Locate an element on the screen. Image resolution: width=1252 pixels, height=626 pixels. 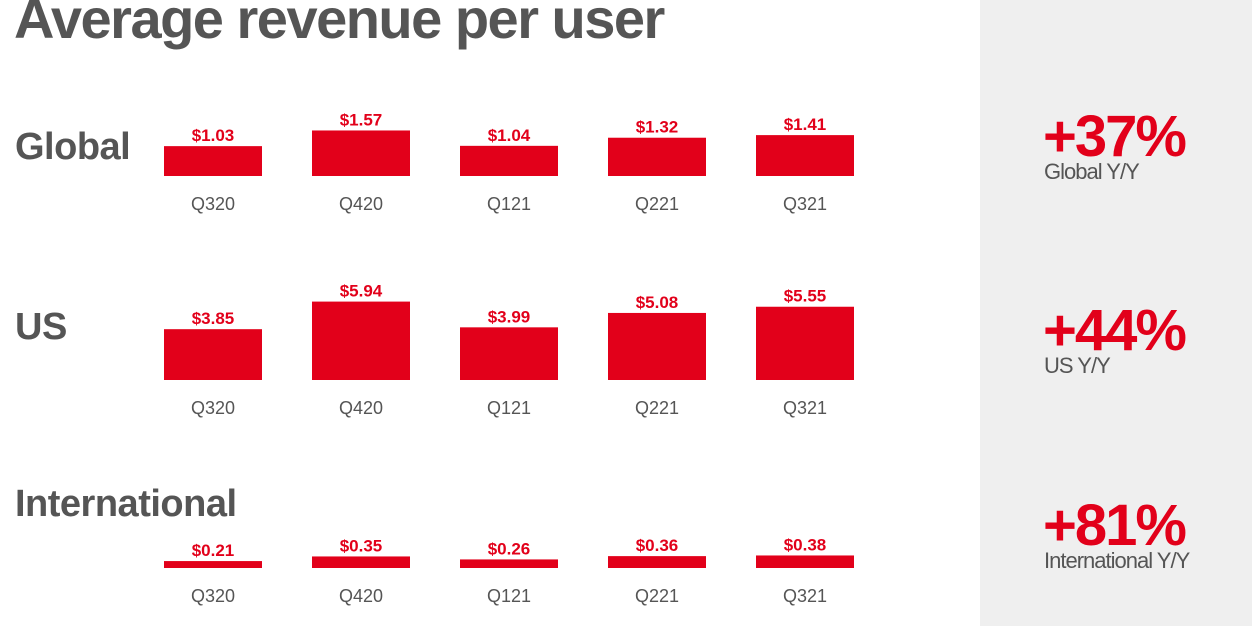
bar-global-q221 is located at coordinates (657, 156).